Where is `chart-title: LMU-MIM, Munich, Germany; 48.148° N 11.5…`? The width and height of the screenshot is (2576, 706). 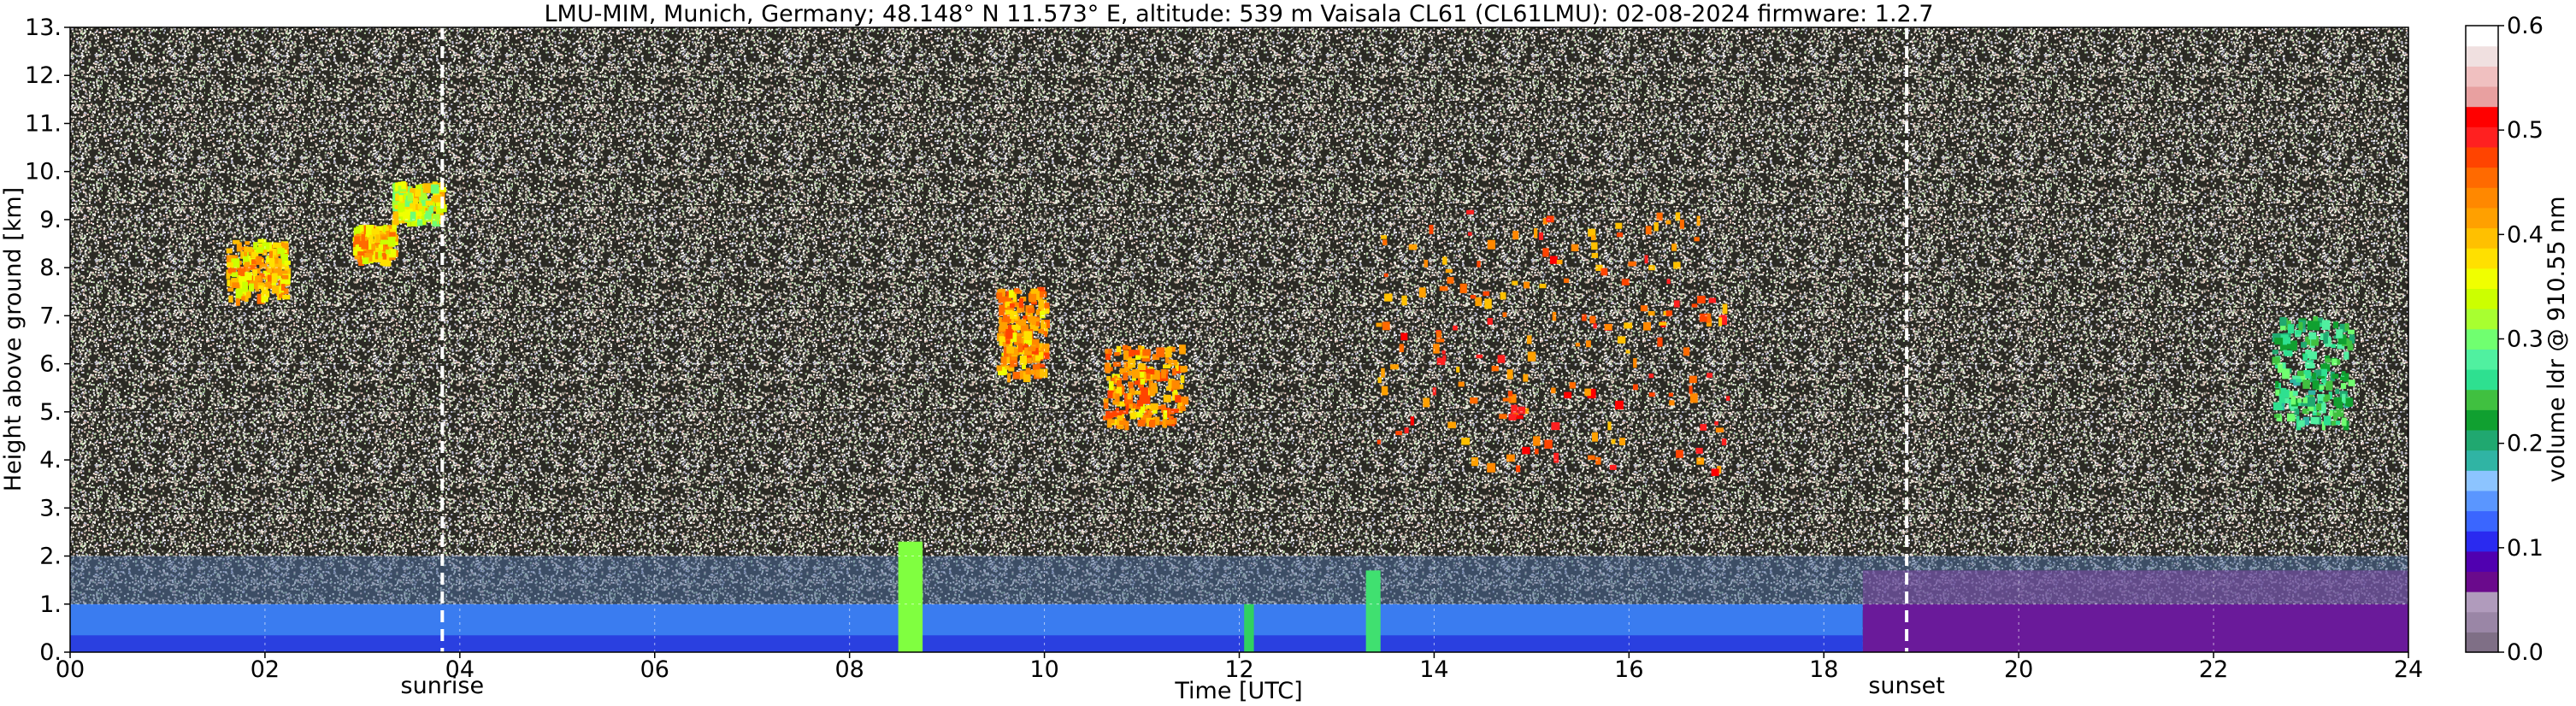 chart-title: LMU-MIM, Munich, Germany; 48.148° N 11.5… is located at coordinates (1238, 14).